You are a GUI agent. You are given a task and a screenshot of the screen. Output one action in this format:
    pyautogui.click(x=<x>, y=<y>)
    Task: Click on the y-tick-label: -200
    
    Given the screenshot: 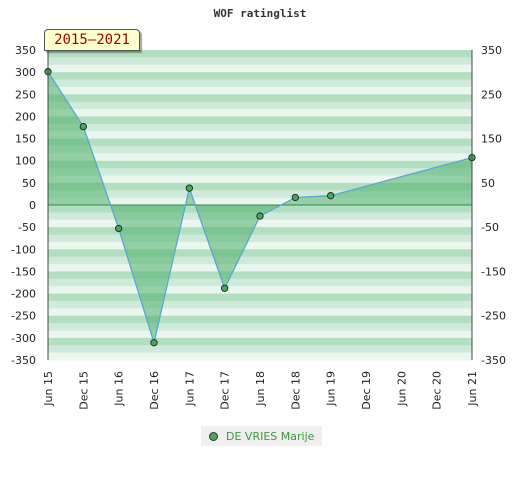 What is the action you would take?
    pyautogui.click(x=23, y=294)
    